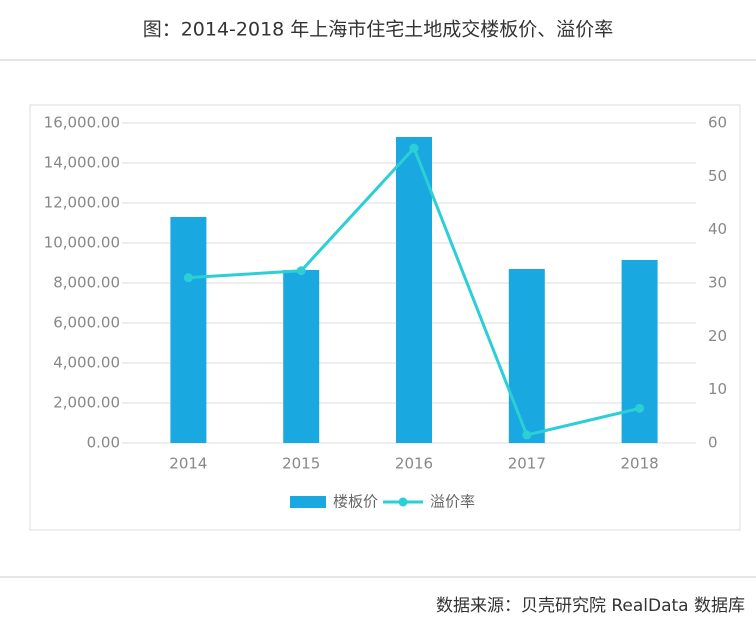 This screenshot has height=624, width=756. What do you see at coordinates (717, 123) in the screenshot?
I see `y2-tick-label: 60` at bounding box center [717, 123].